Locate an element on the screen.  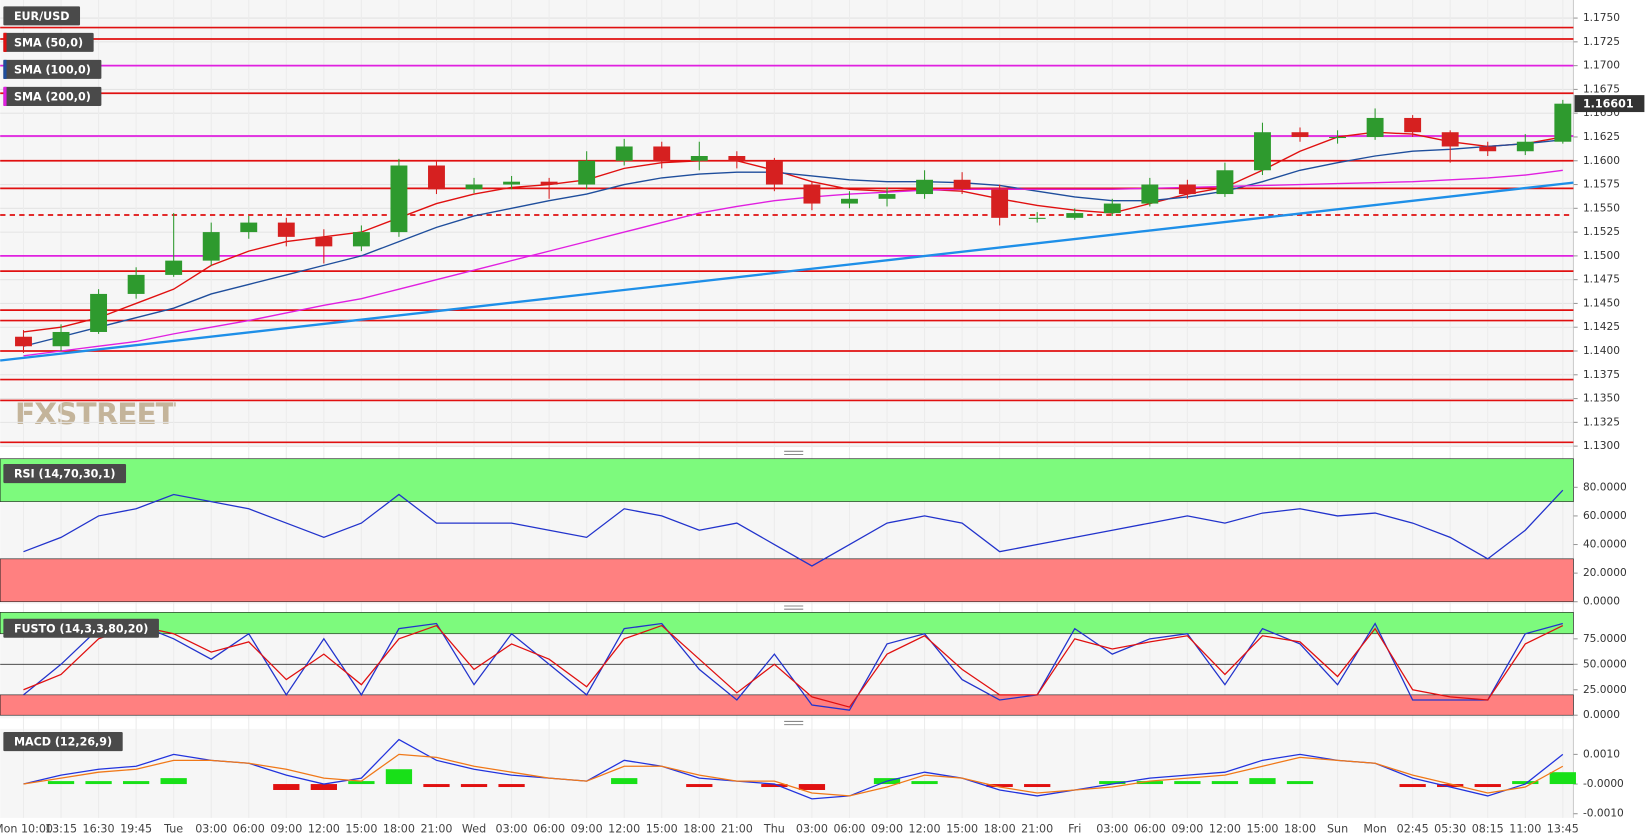
label-text: SMA (50,0) is located at coordinates (48, 42).